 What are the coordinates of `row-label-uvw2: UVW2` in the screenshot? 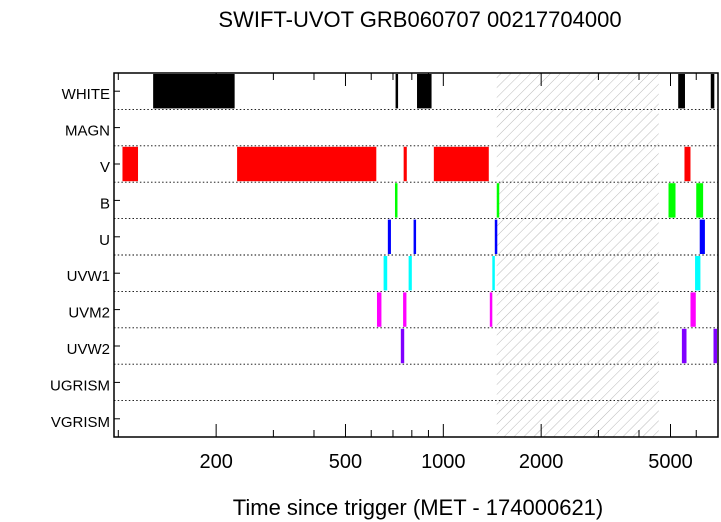 It's located at (88, 349).